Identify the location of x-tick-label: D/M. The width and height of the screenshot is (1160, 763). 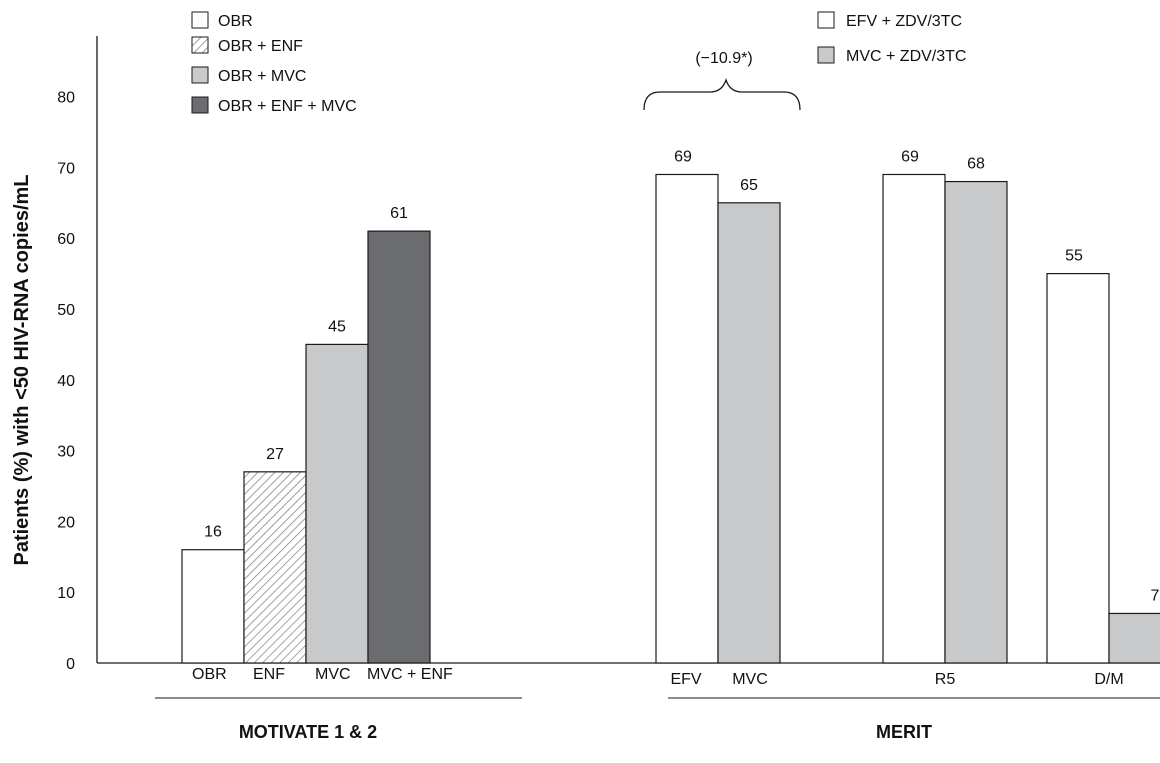
(1108, 679).